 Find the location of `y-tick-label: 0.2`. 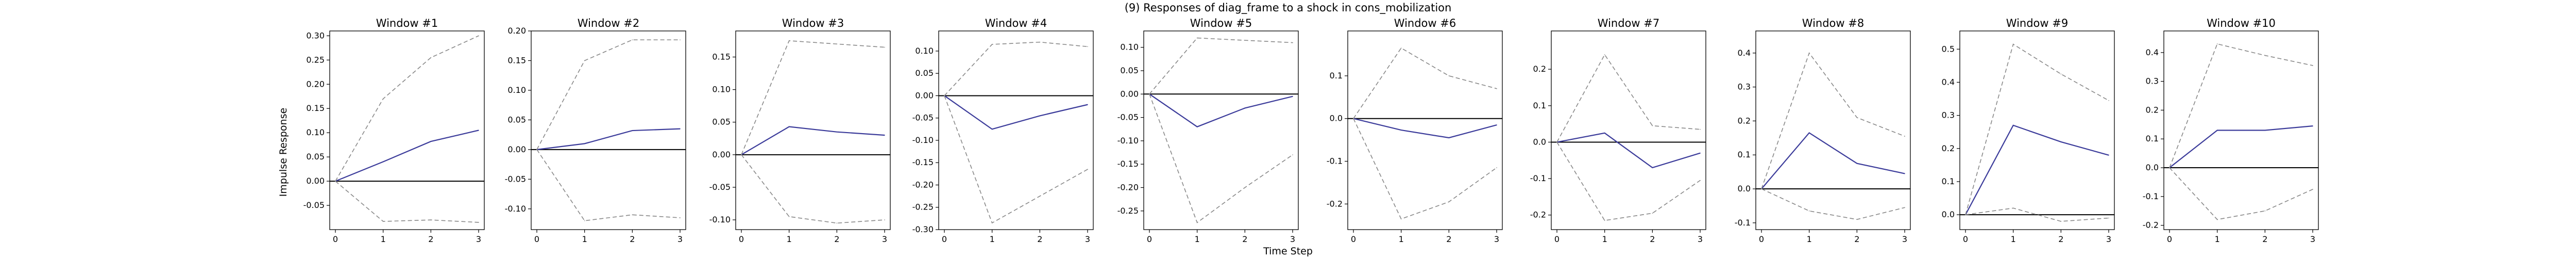

y-tick-label: 0.2 is located at coordinates (1745, 120).